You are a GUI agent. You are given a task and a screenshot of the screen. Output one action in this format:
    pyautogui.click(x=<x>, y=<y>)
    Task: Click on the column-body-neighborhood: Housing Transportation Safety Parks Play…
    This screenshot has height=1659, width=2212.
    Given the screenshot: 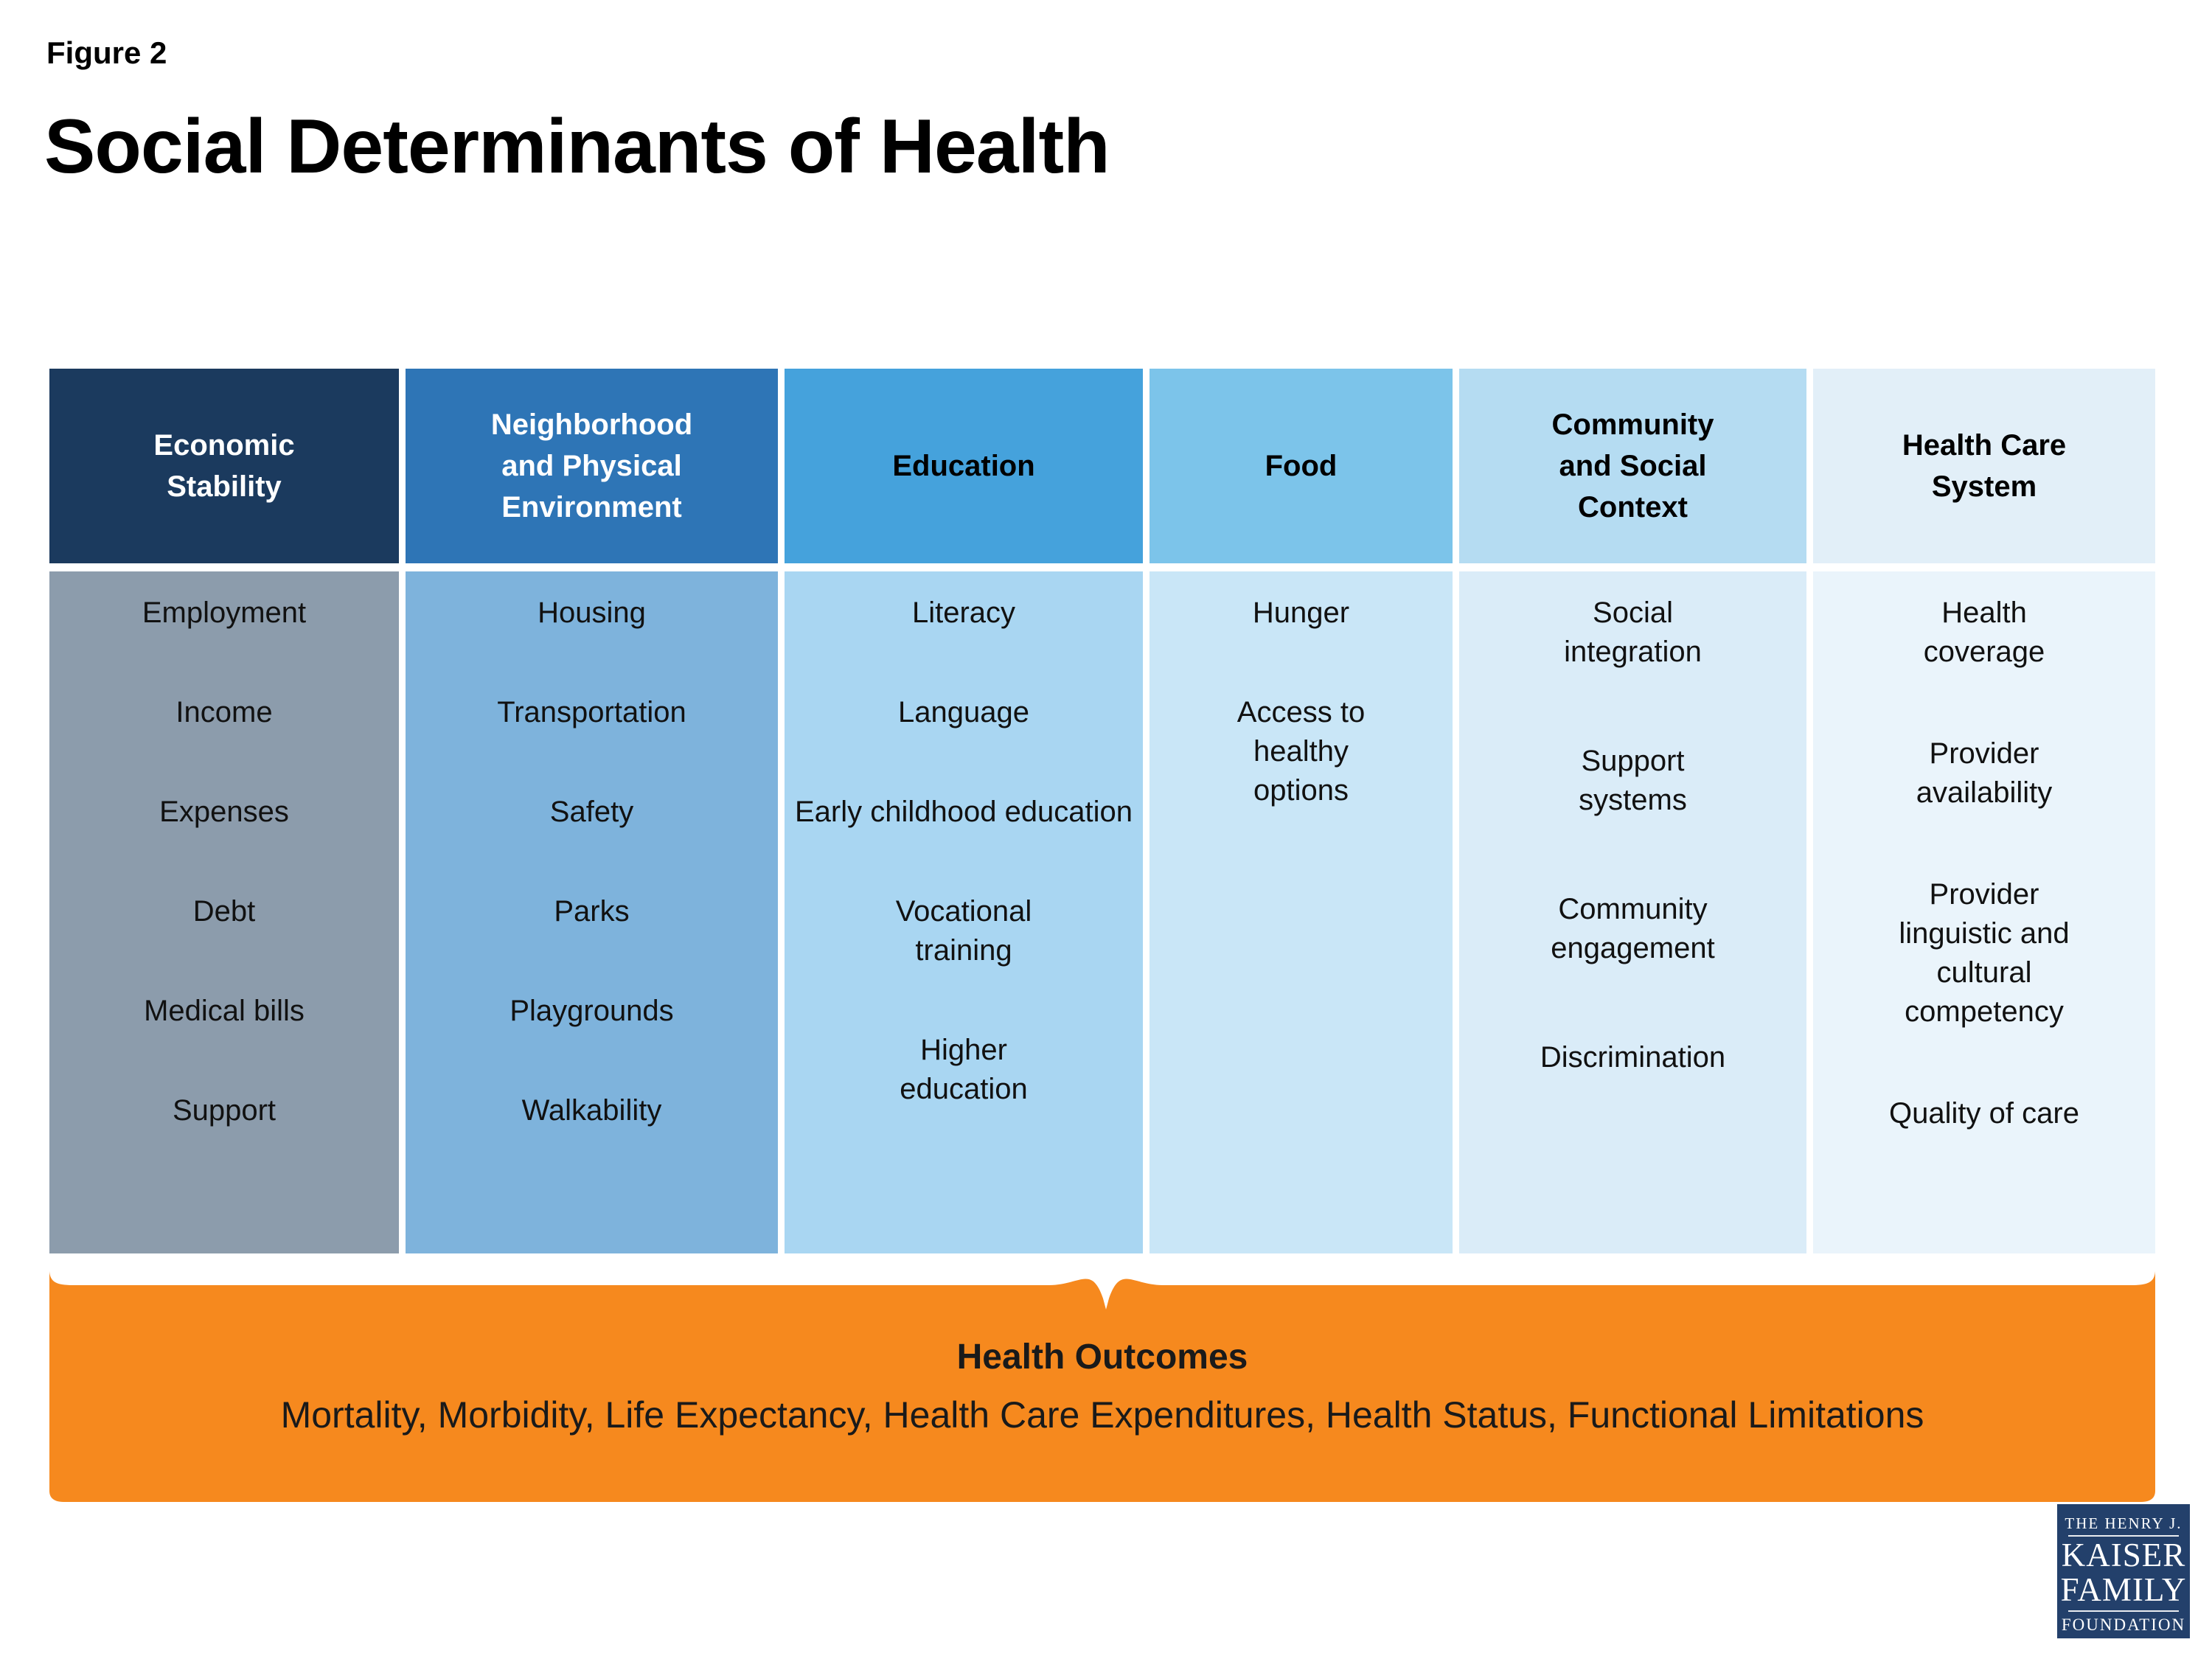 What is the action you would take?
    pyautogui.click(x=592, y=912)
    